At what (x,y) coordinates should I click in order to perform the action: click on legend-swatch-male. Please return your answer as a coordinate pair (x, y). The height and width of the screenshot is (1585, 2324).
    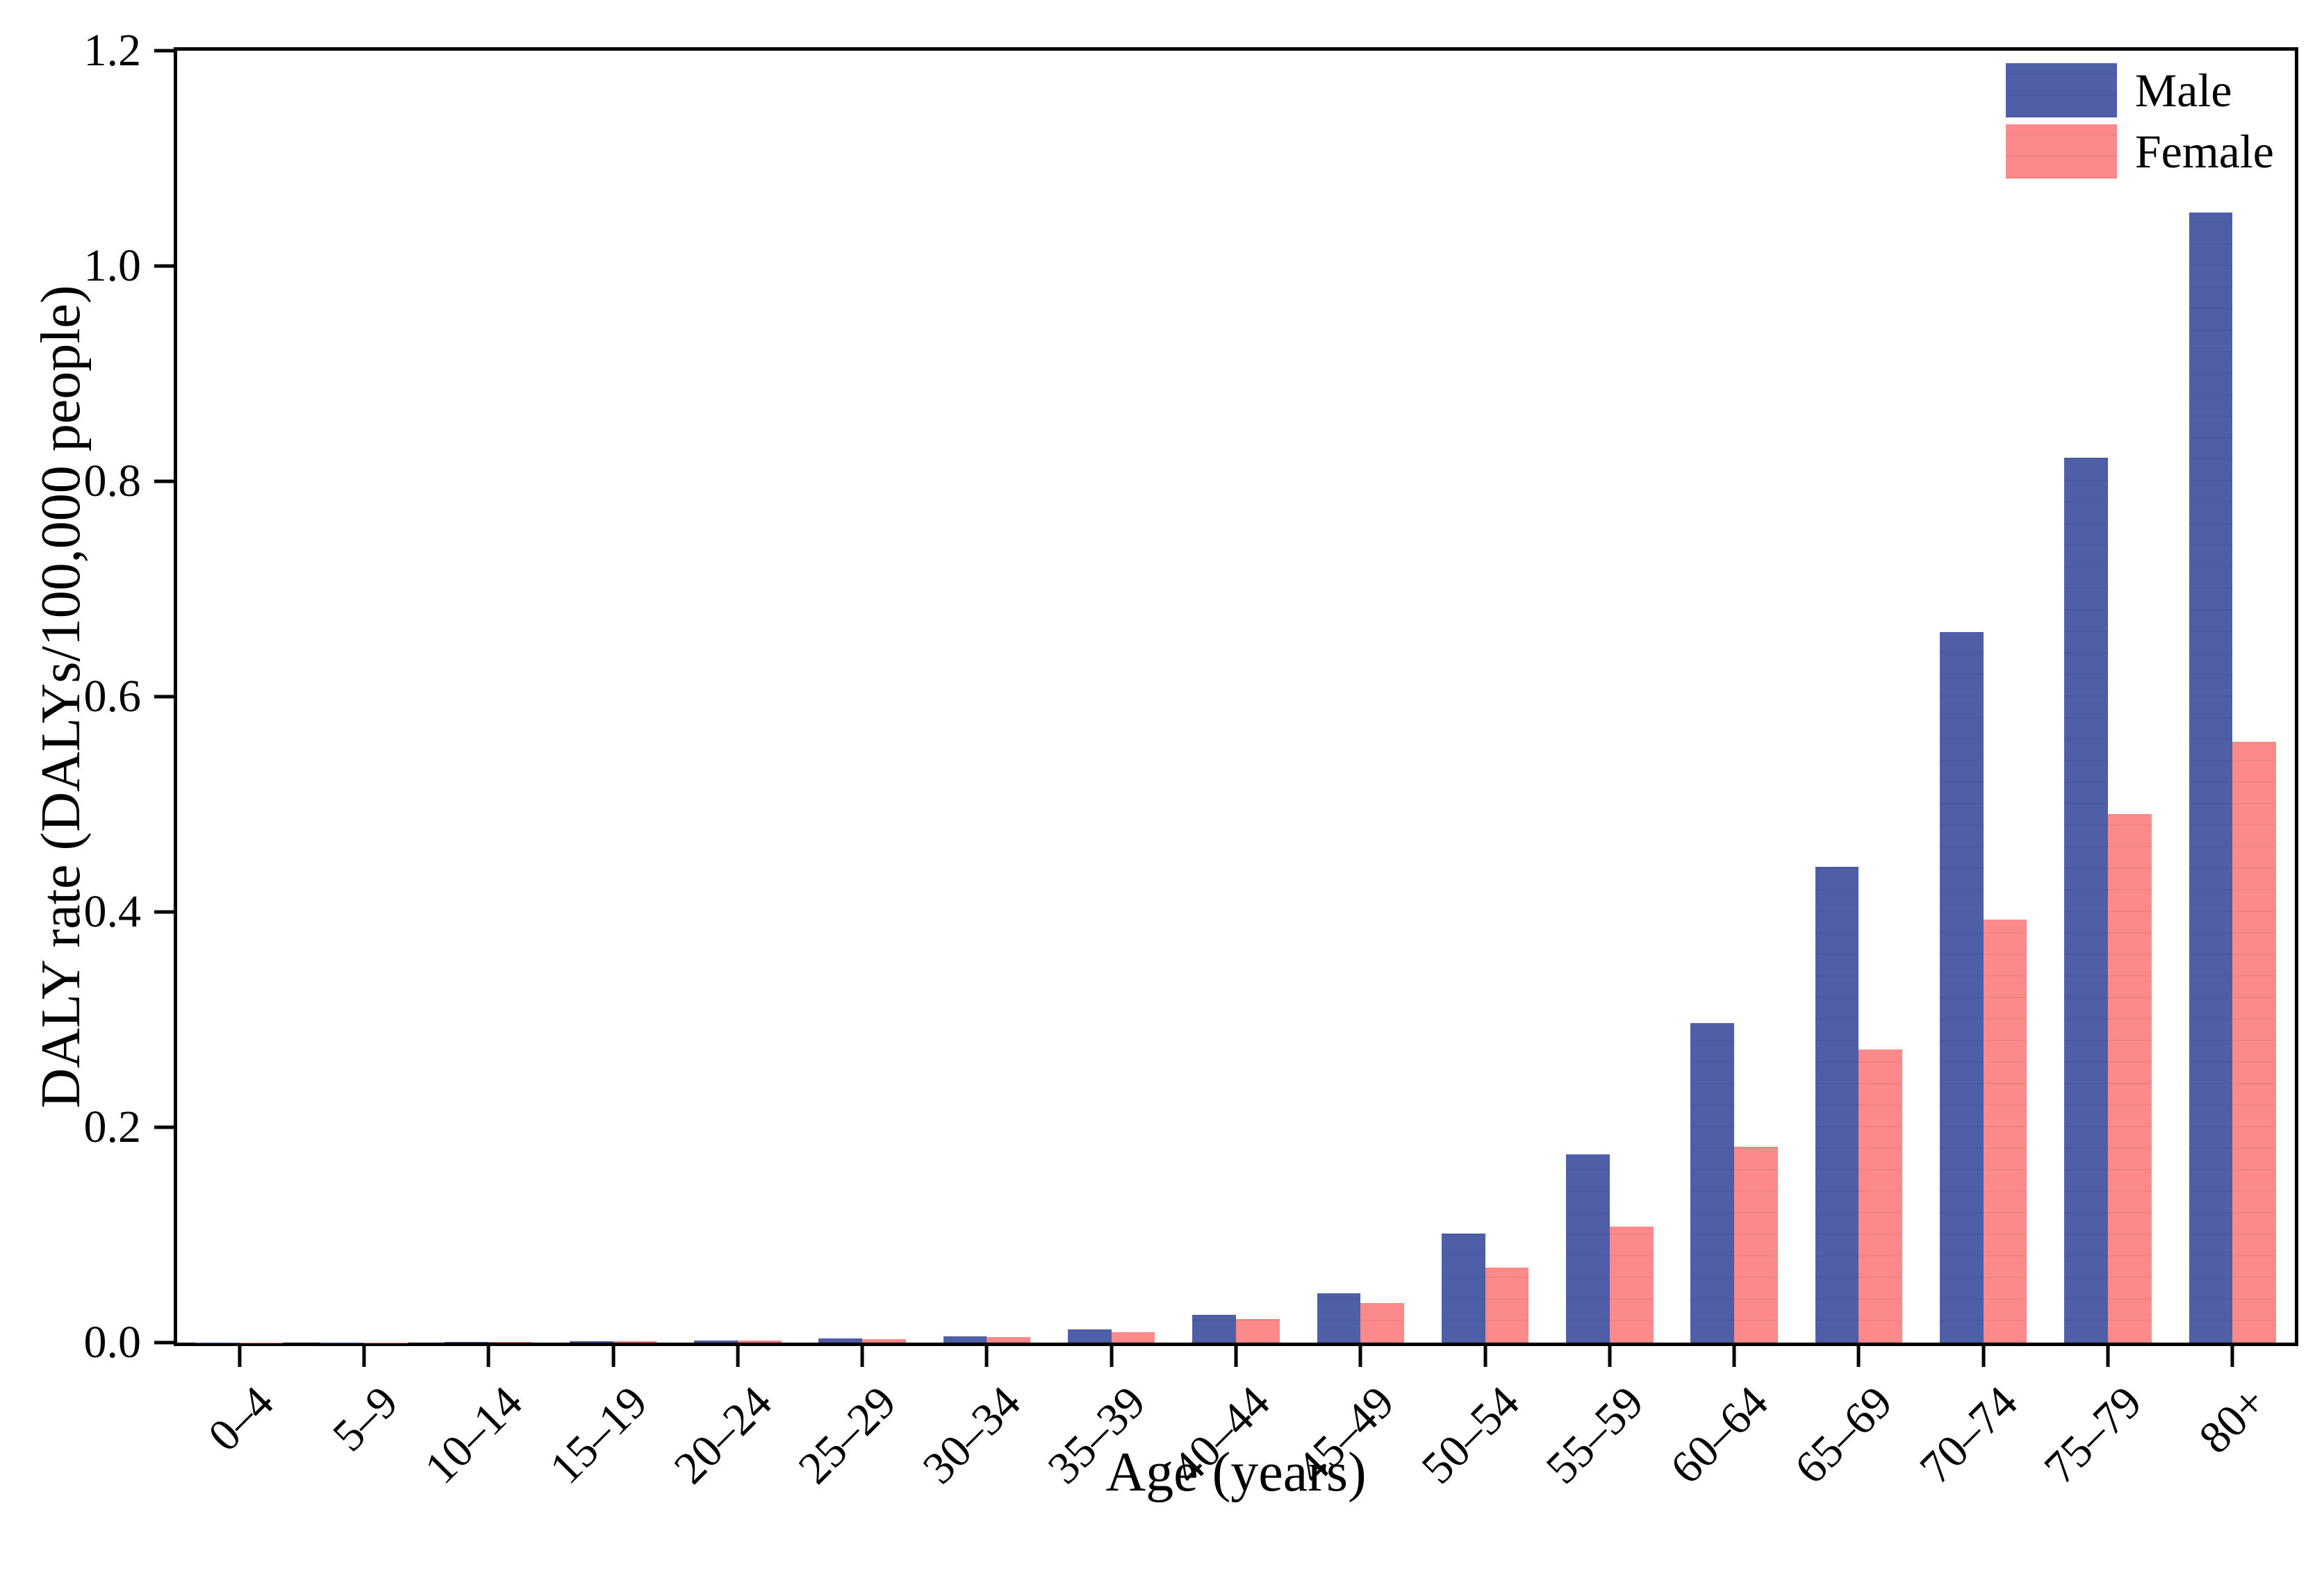
    Looking at the image, I should click on (2061, 90).